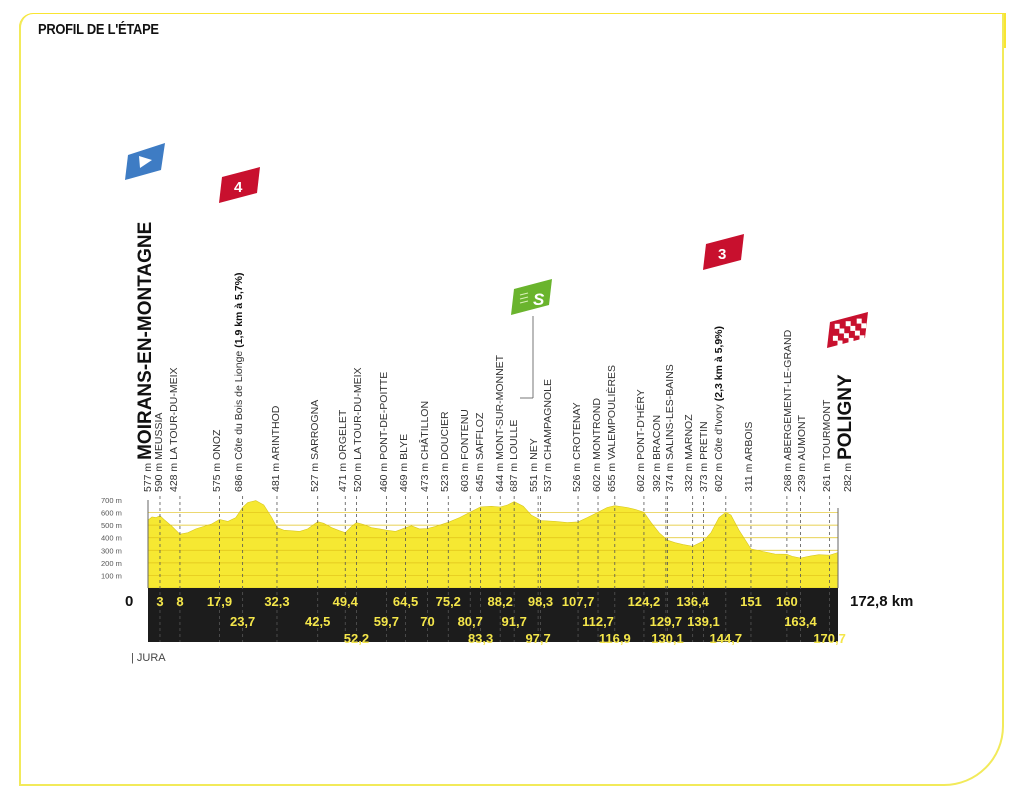 The image size is (1024, 789). Describe the element at coordinates (726, 638) in the screenshot. I see `km-label: 144,7` at that location.